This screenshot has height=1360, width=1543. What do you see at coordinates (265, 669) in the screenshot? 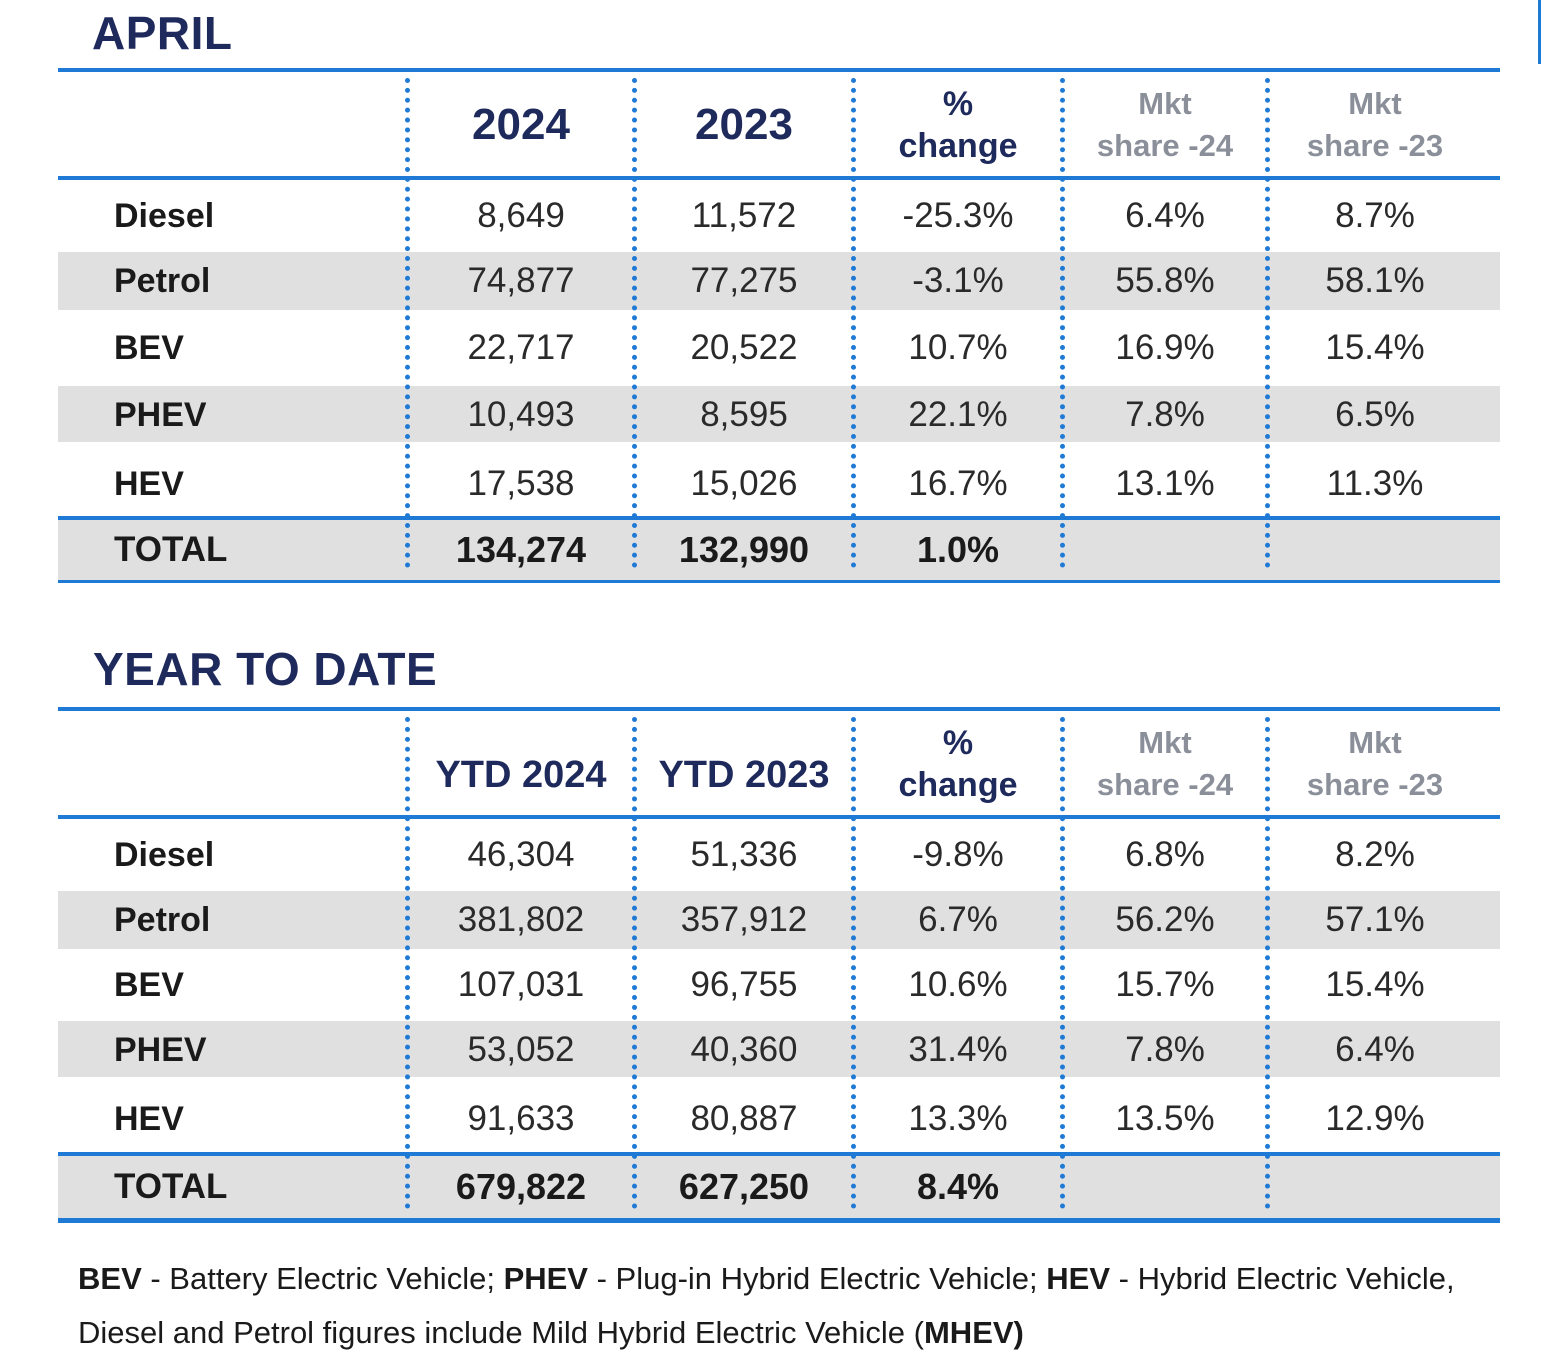
I see `ytd-title: YEAR TO DATE` at bounding box center [265, 669].